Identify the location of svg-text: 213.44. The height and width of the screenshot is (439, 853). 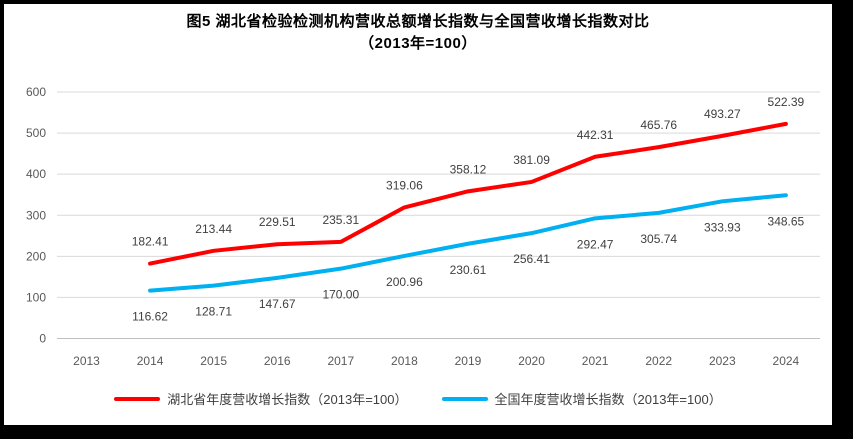
(213, 229).